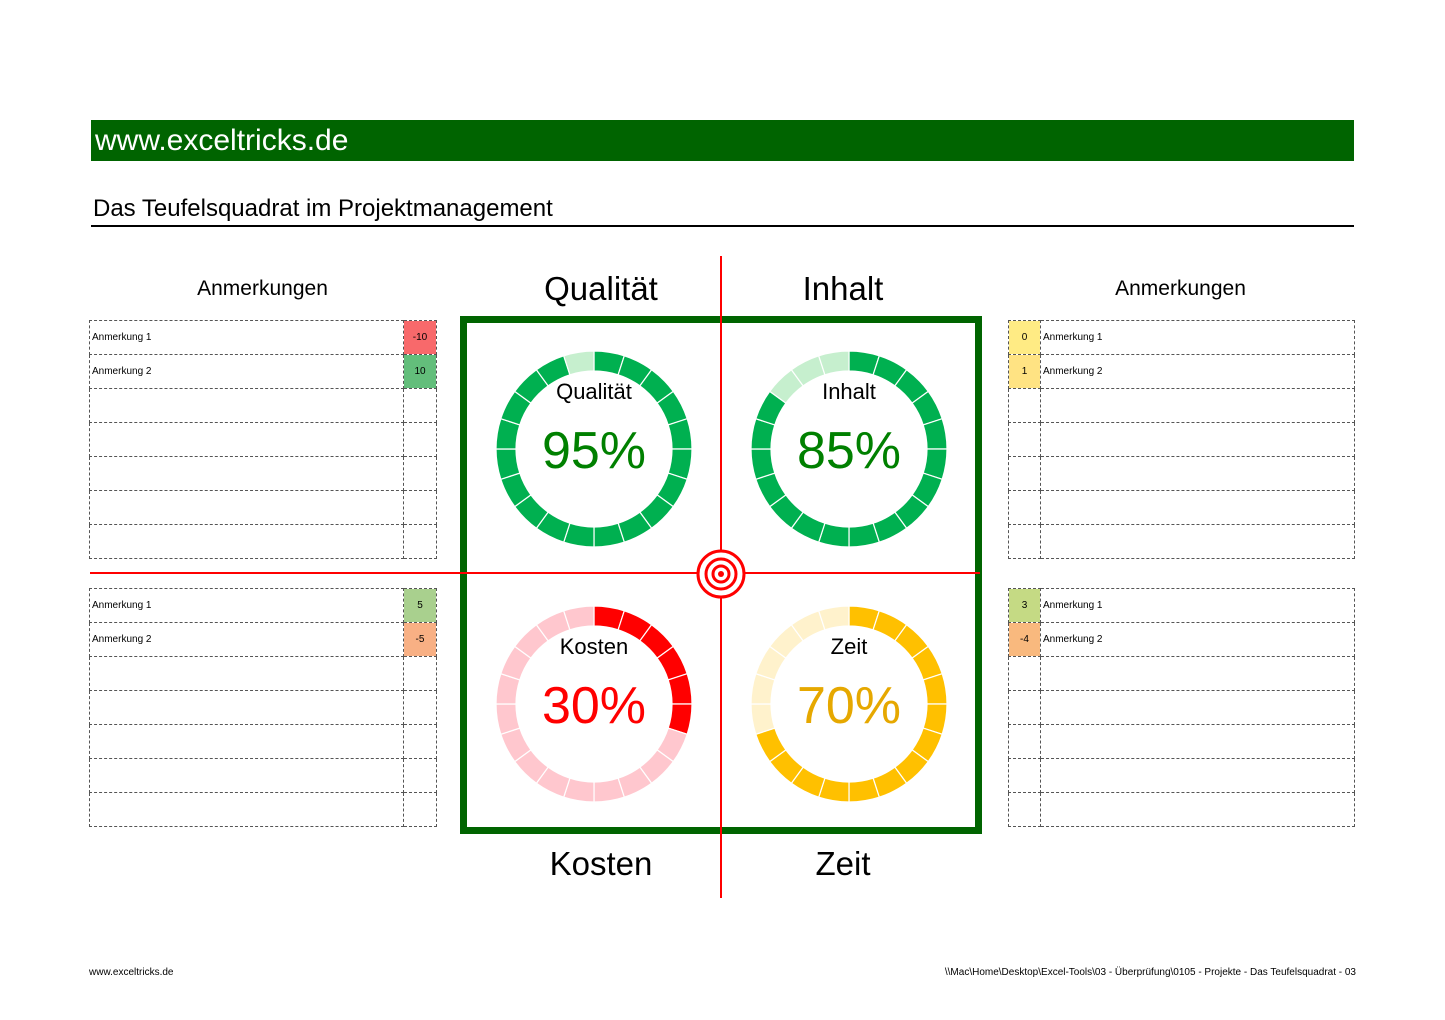  I want to click on gauge-value: 85%, so click(849, 451).